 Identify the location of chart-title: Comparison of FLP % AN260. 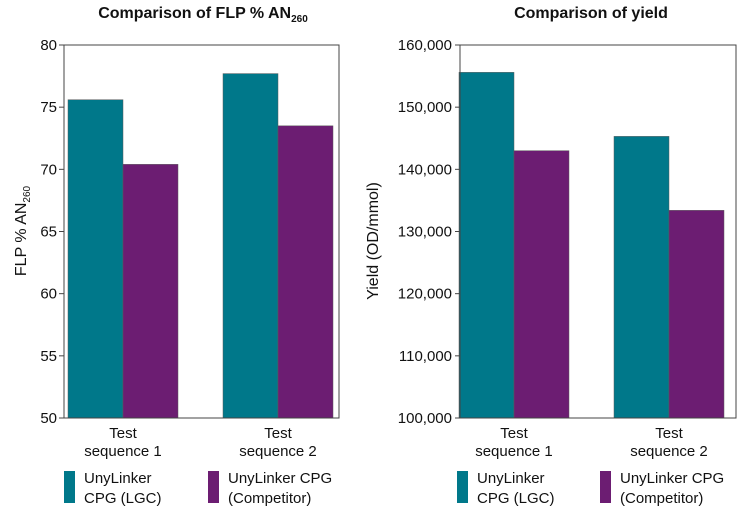
(203, 15).